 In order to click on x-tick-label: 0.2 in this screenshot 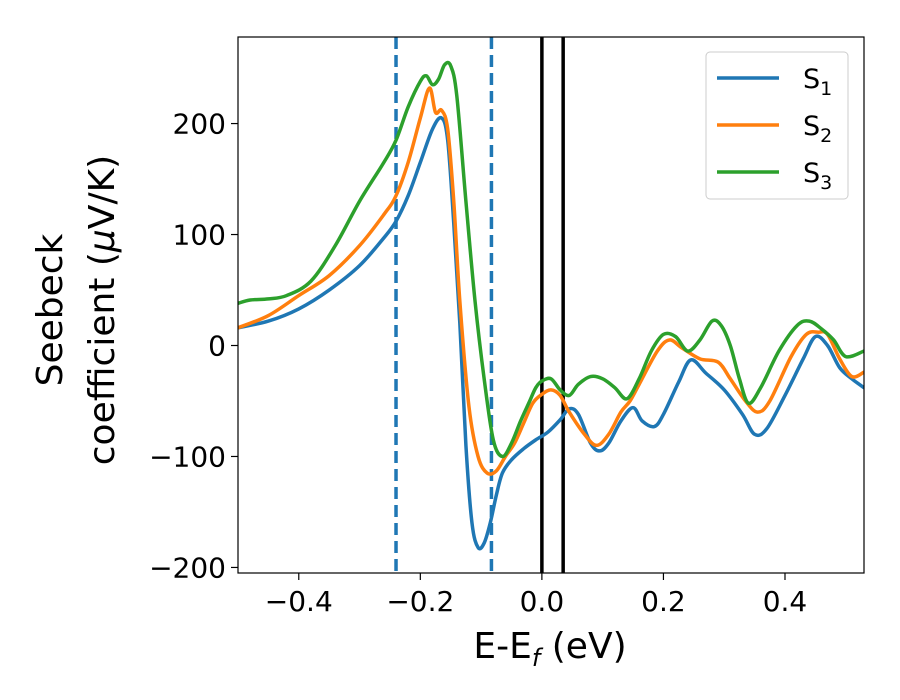, I will do `click(663, 601)`.